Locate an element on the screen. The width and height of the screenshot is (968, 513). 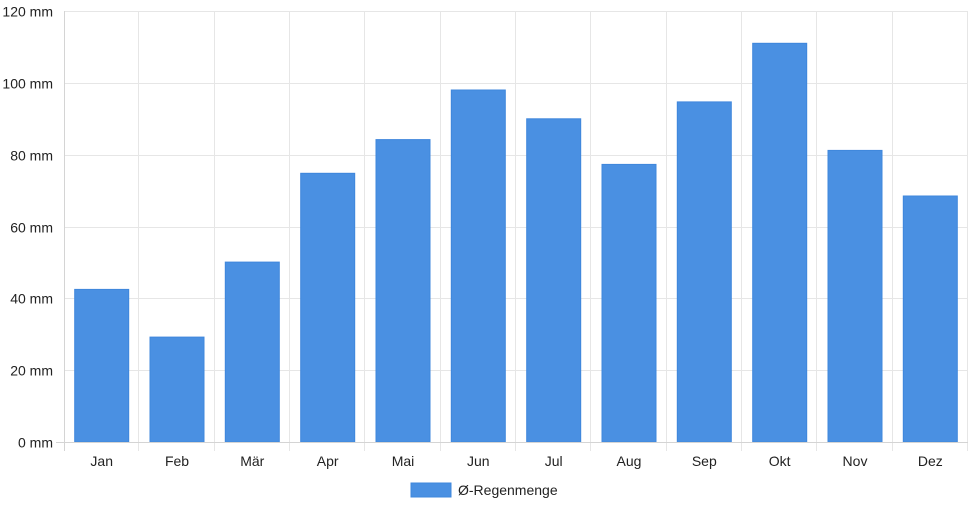
y-tick-label: 40 mm is located at coordinates (31, 299).